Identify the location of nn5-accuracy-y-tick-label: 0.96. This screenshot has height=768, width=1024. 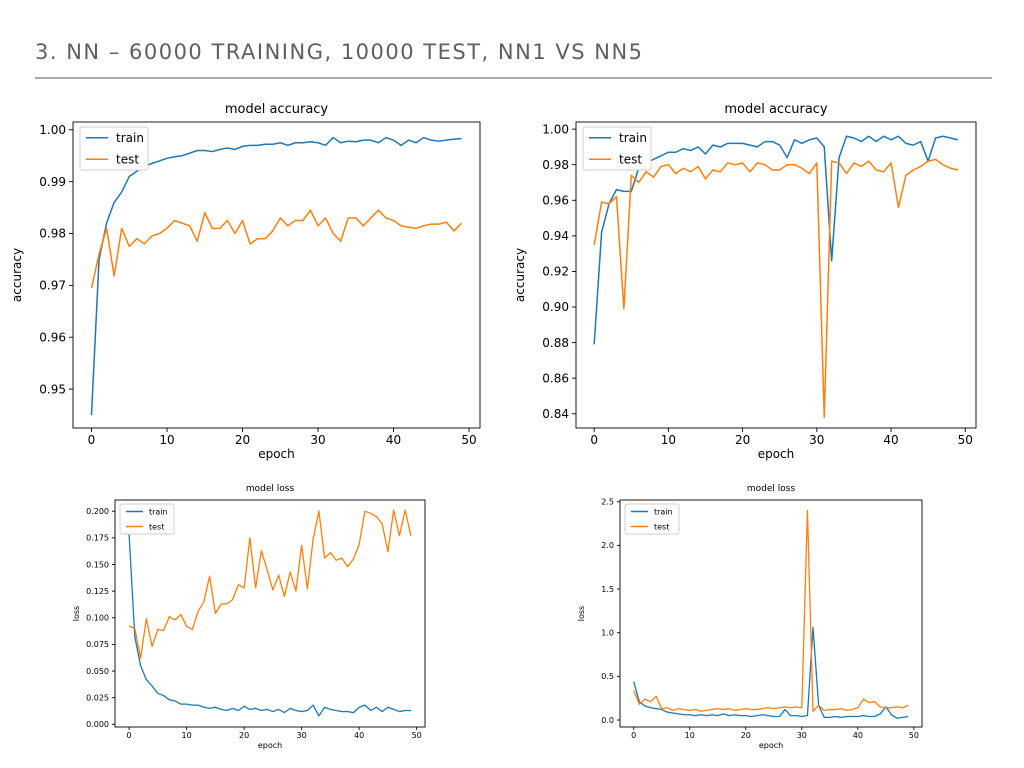
(555, 200).